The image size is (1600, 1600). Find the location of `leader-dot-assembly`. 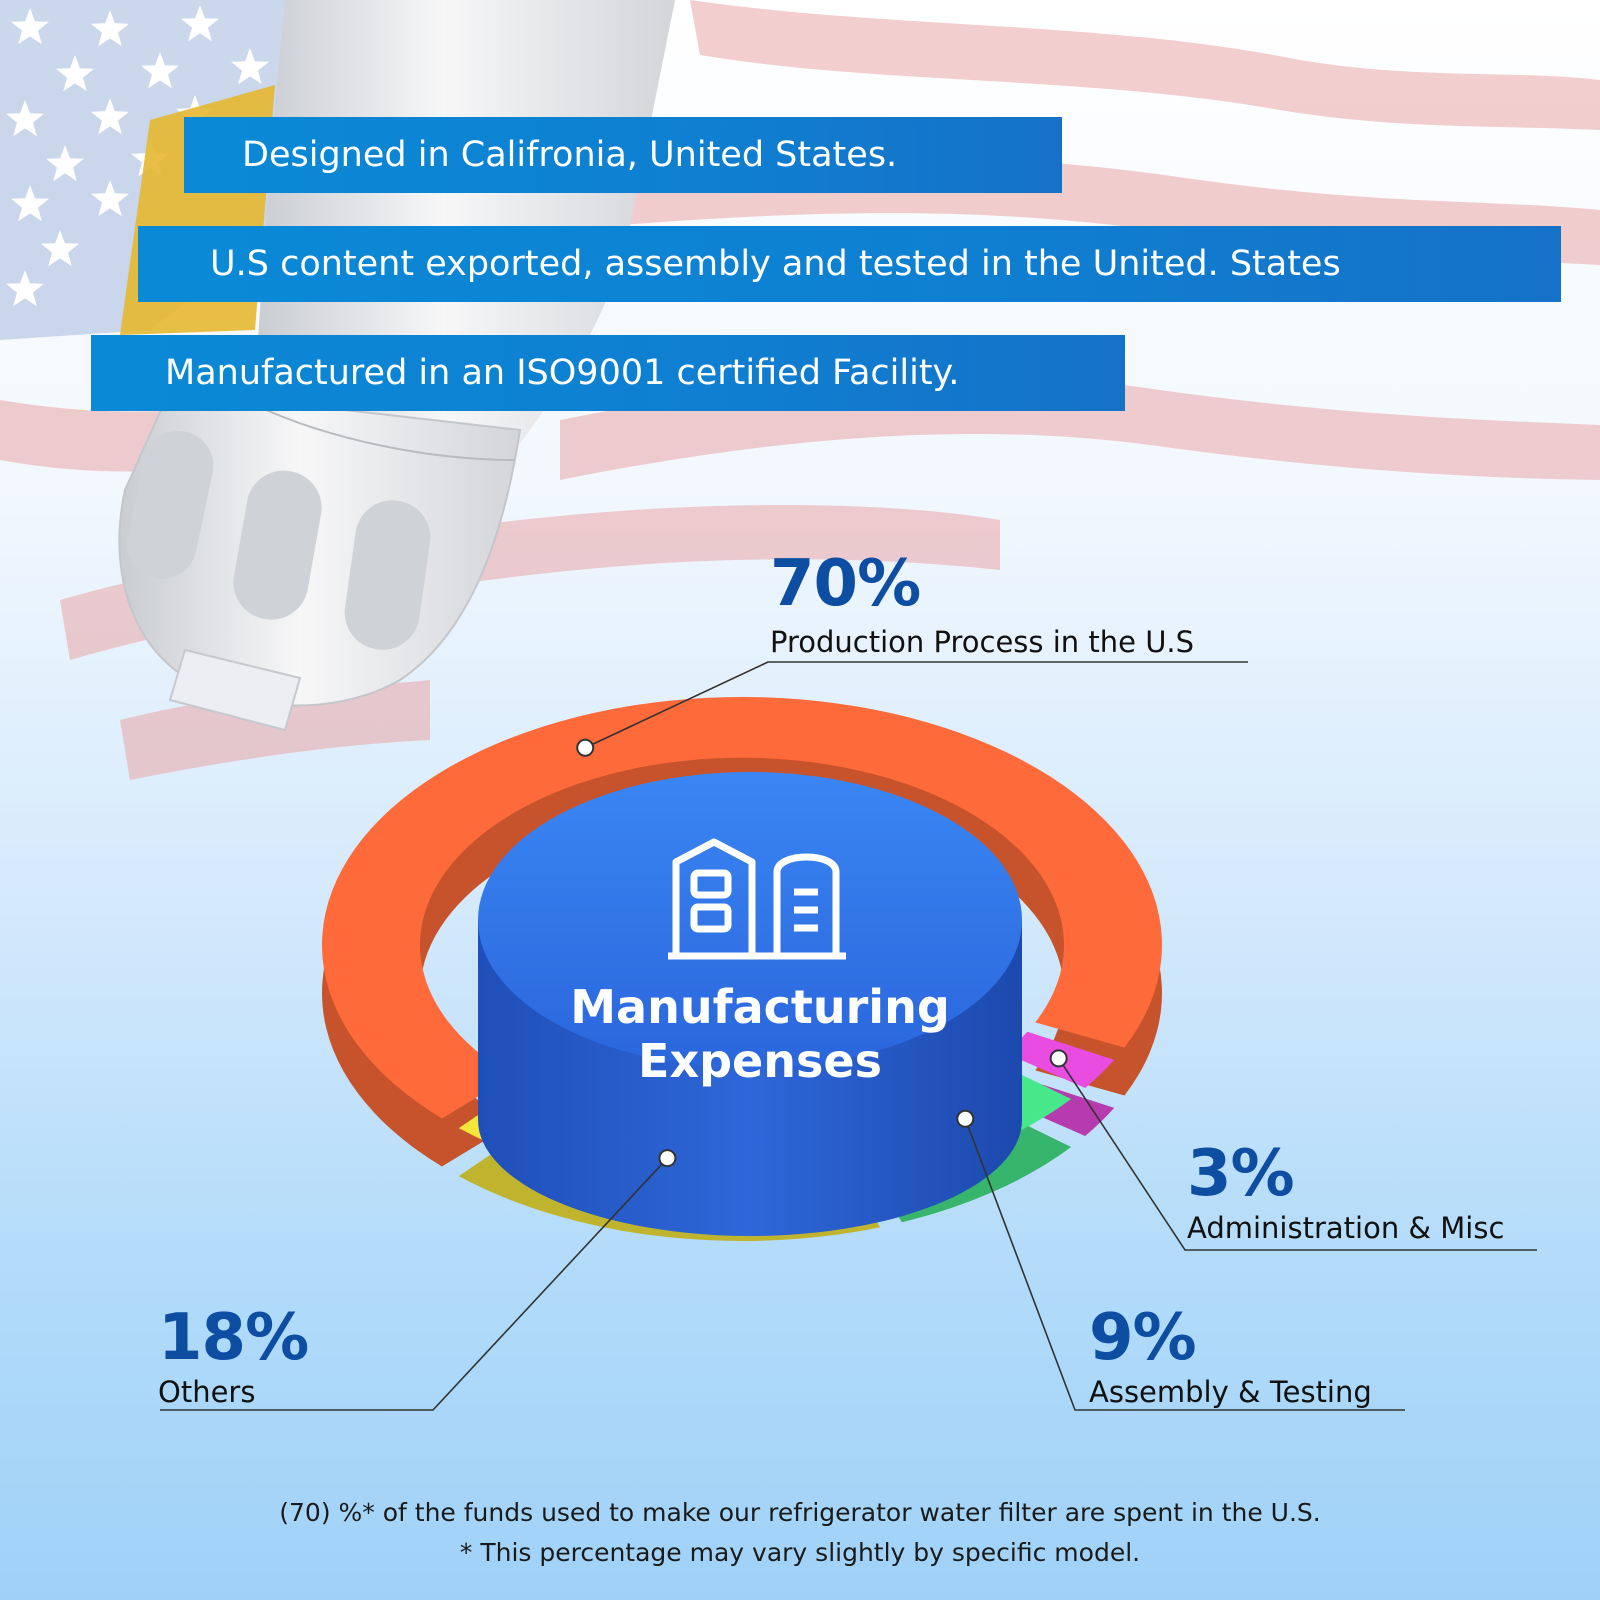

leader-dot-assembly is located at coordinates (965, 1118).